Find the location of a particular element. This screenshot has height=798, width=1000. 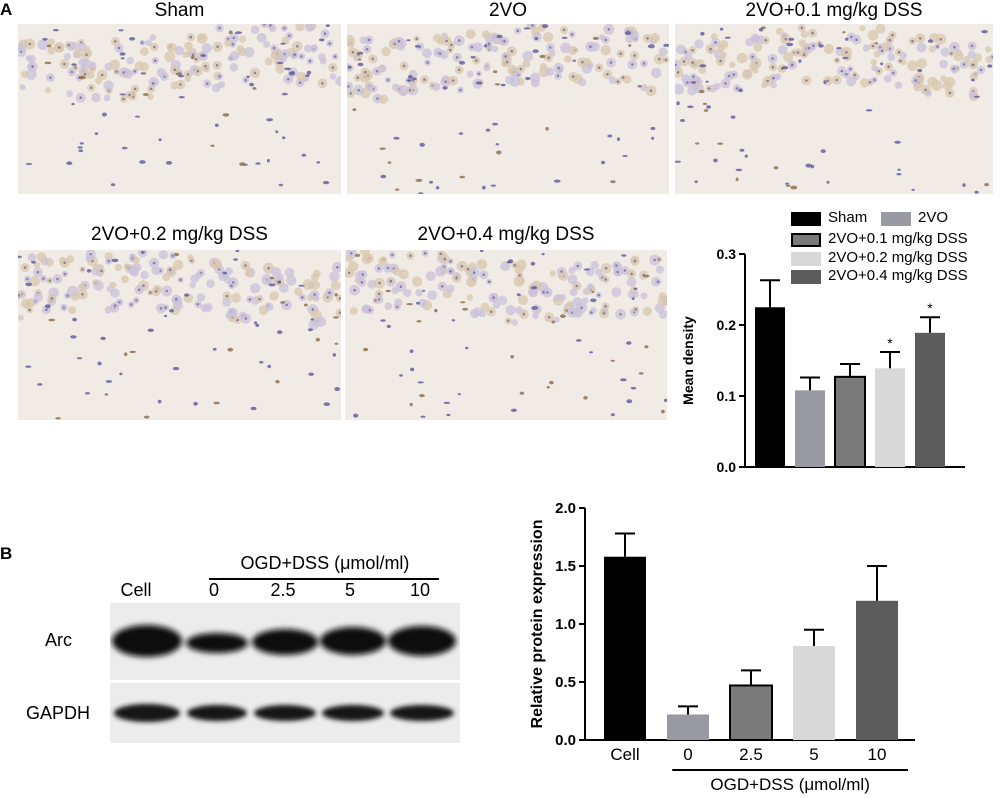

x-tick-label: 10 is located at coordinates (877, 754).